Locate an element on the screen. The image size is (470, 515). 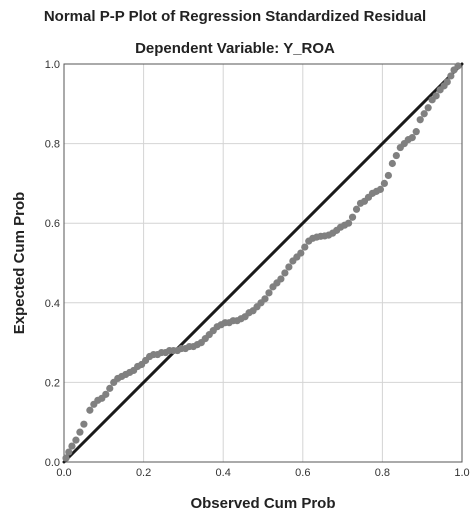
x-tick-label: 0.0 is located at coordinates (63, 473).